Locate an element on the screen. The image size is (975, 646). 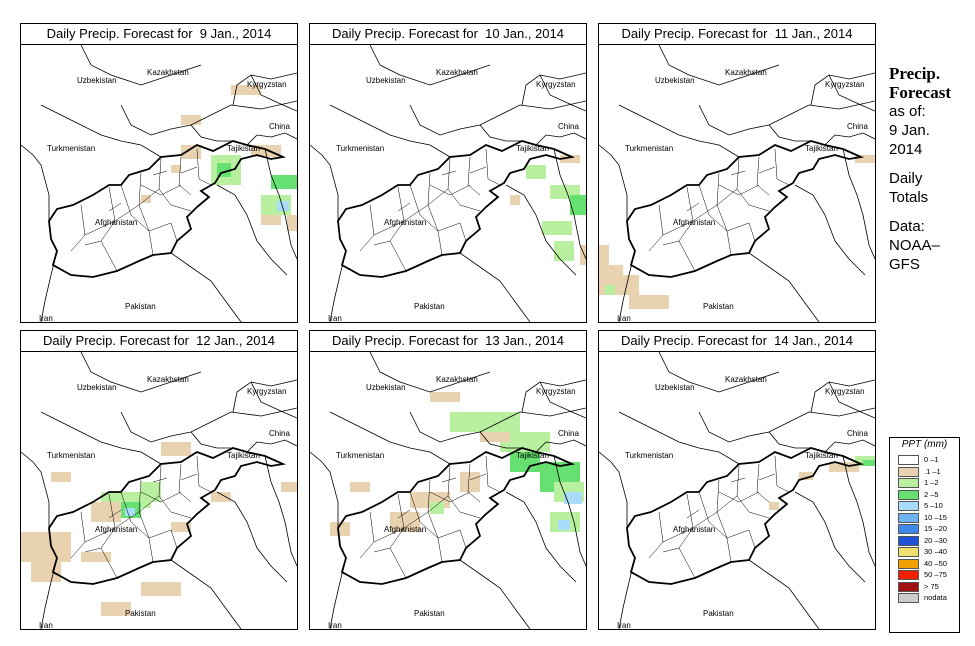
totals-line2: Totals is located at coordinates (909, 197).